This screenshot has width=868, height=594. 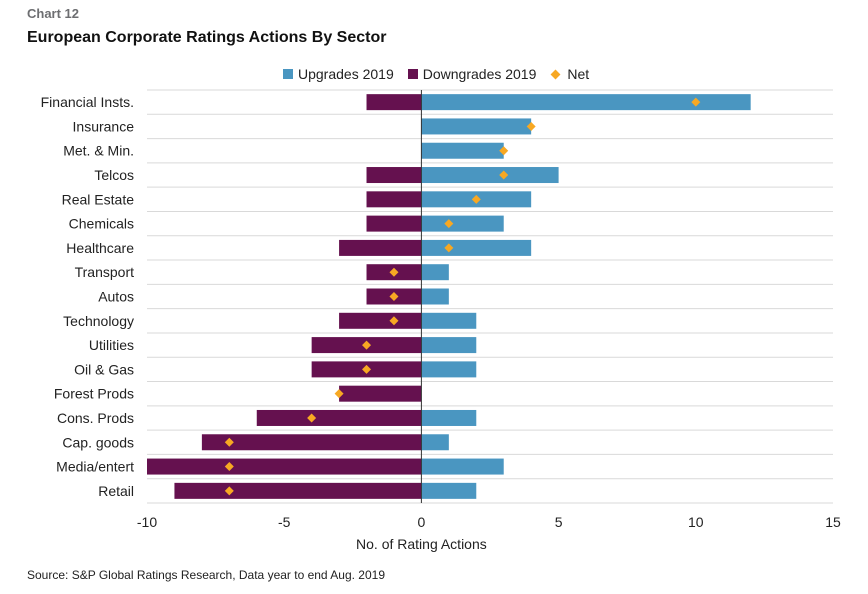 I want to click on category-label: Retail, so click(x=116, y=491).